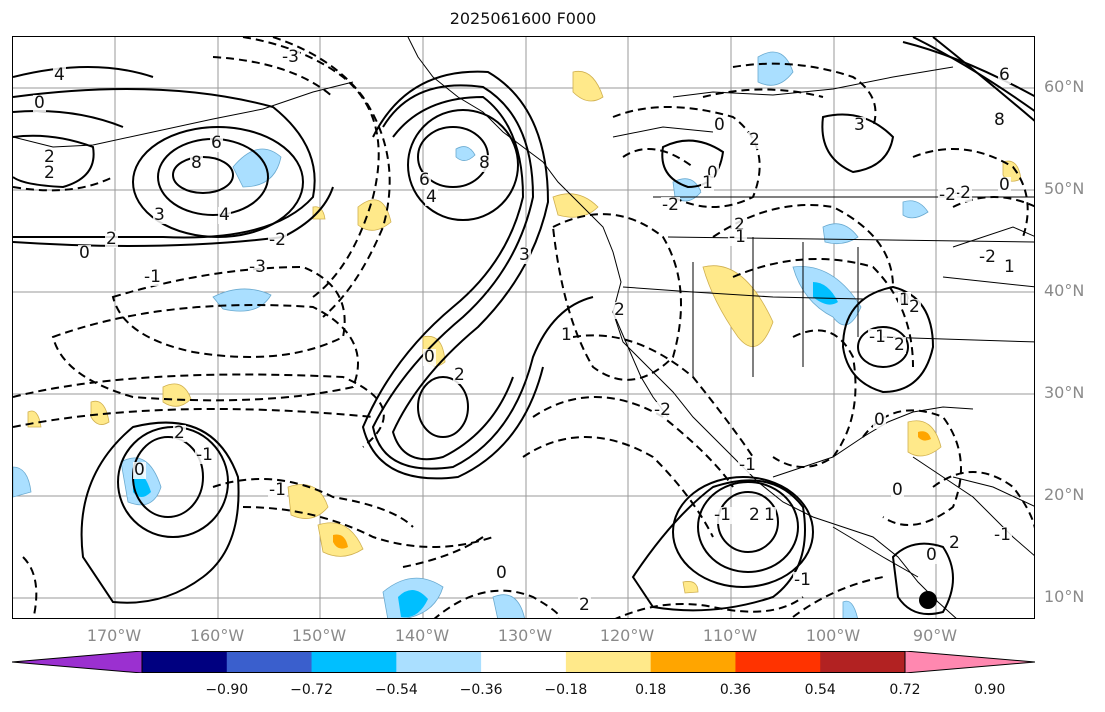 The height and width of the screenshot is (712, 1105). Describe the element at coordinates (396, 690) in the screenshot. I see `colorbar-tick-label: −0.54` at that location.